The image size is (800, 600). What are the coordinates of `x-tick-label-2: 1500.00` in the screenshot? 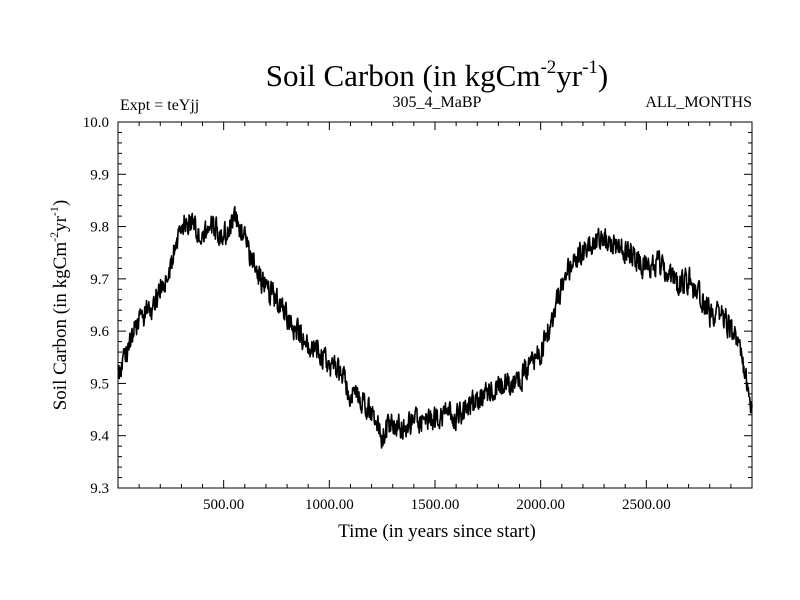 It's located at (435, 505).